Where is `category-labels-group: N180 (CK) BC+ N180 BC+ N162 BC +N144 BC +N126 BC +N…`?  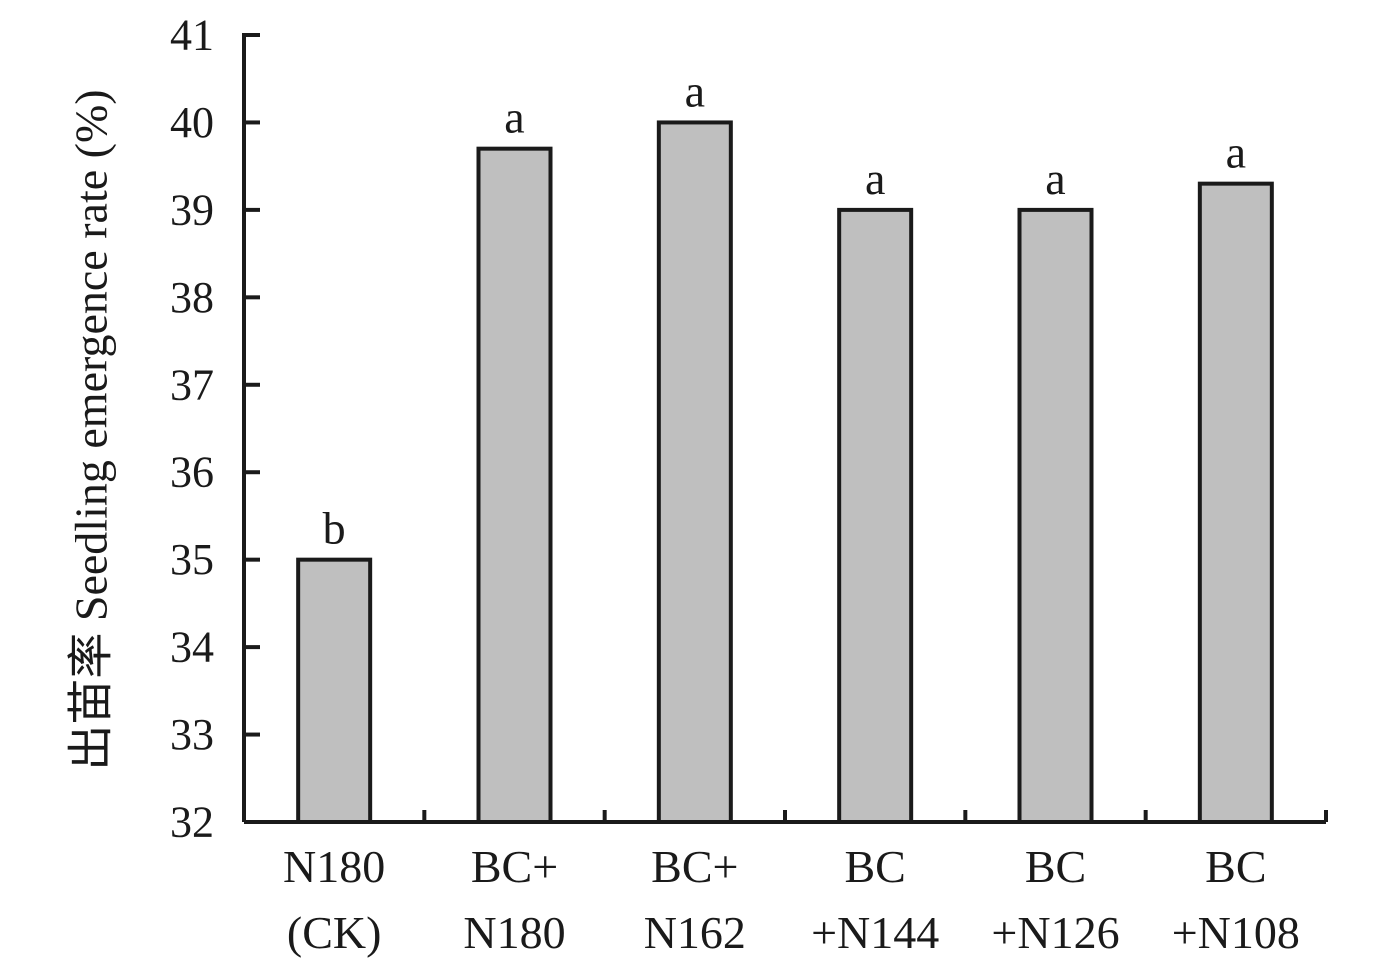
category-labels-group: N180 (CK) BC+ N180 BC+ N162 BC +N144 BC +N126 BC +N… is located at coordinates (791, 899).